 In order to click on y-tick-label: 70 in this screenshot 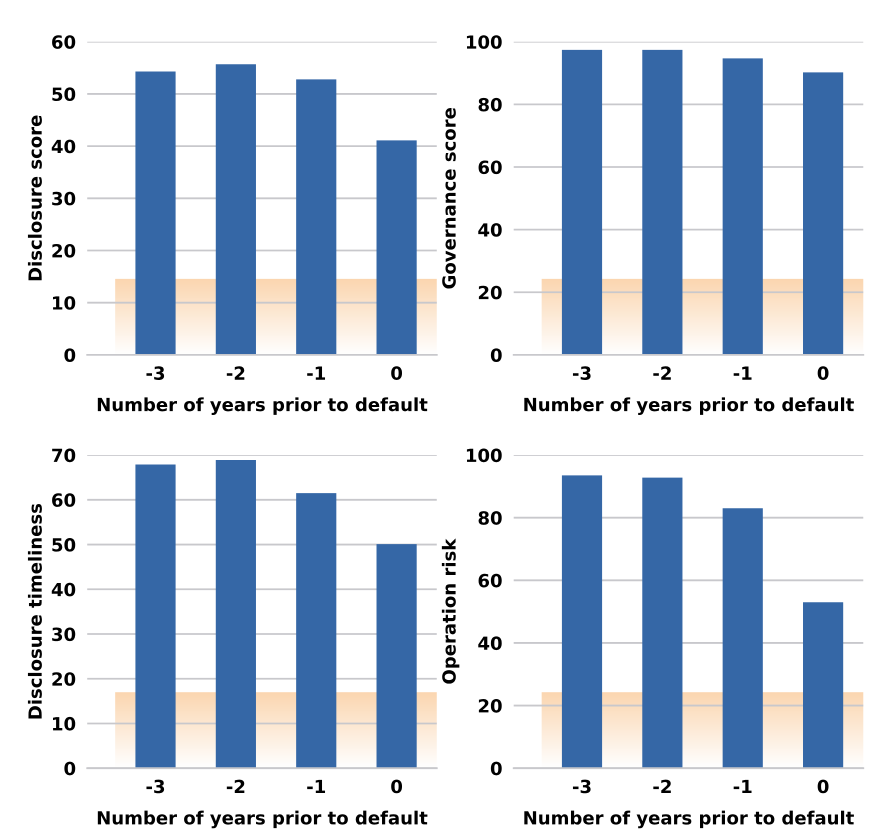, I will do `click(64, 455)`.